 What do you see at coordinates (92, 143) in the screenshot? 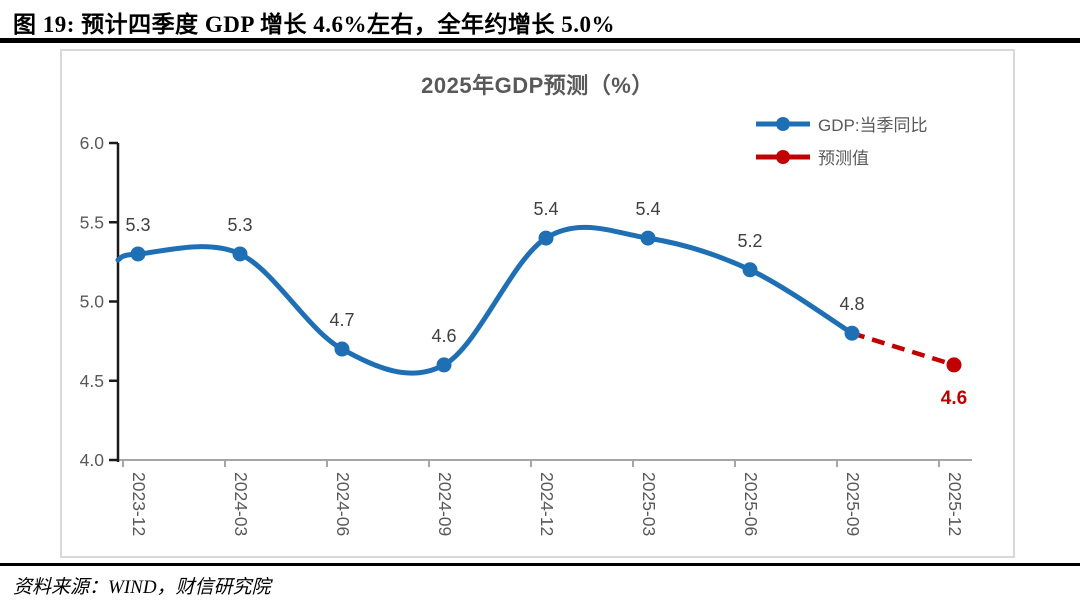
I see `y-axis-tick-label: 6.0` at bounding box center [92, 143].